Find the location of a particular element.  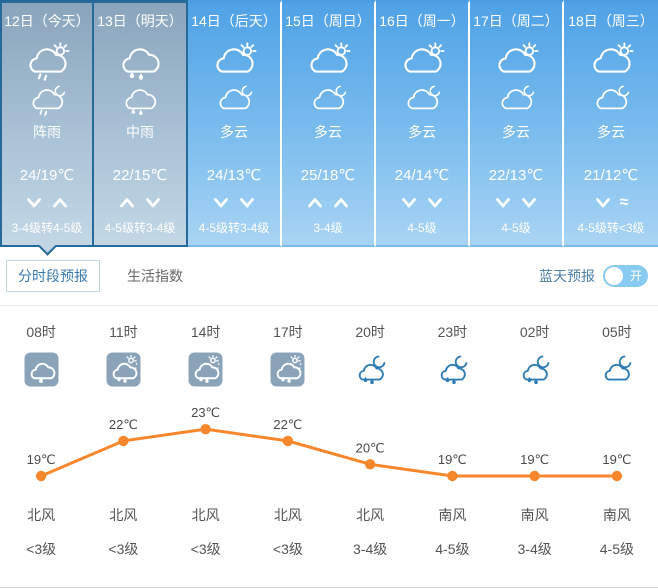

hour-time: 14时 is located at coordinates (205, 332).